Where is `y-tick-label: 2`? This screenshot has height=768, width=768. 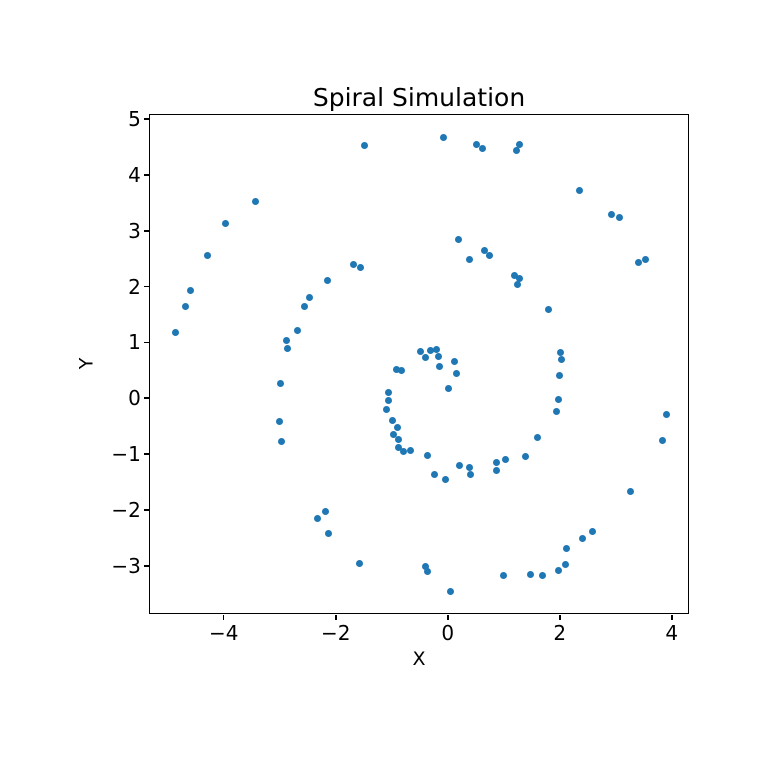
y-tick-label: 2 is located at coordinates (134, 286).